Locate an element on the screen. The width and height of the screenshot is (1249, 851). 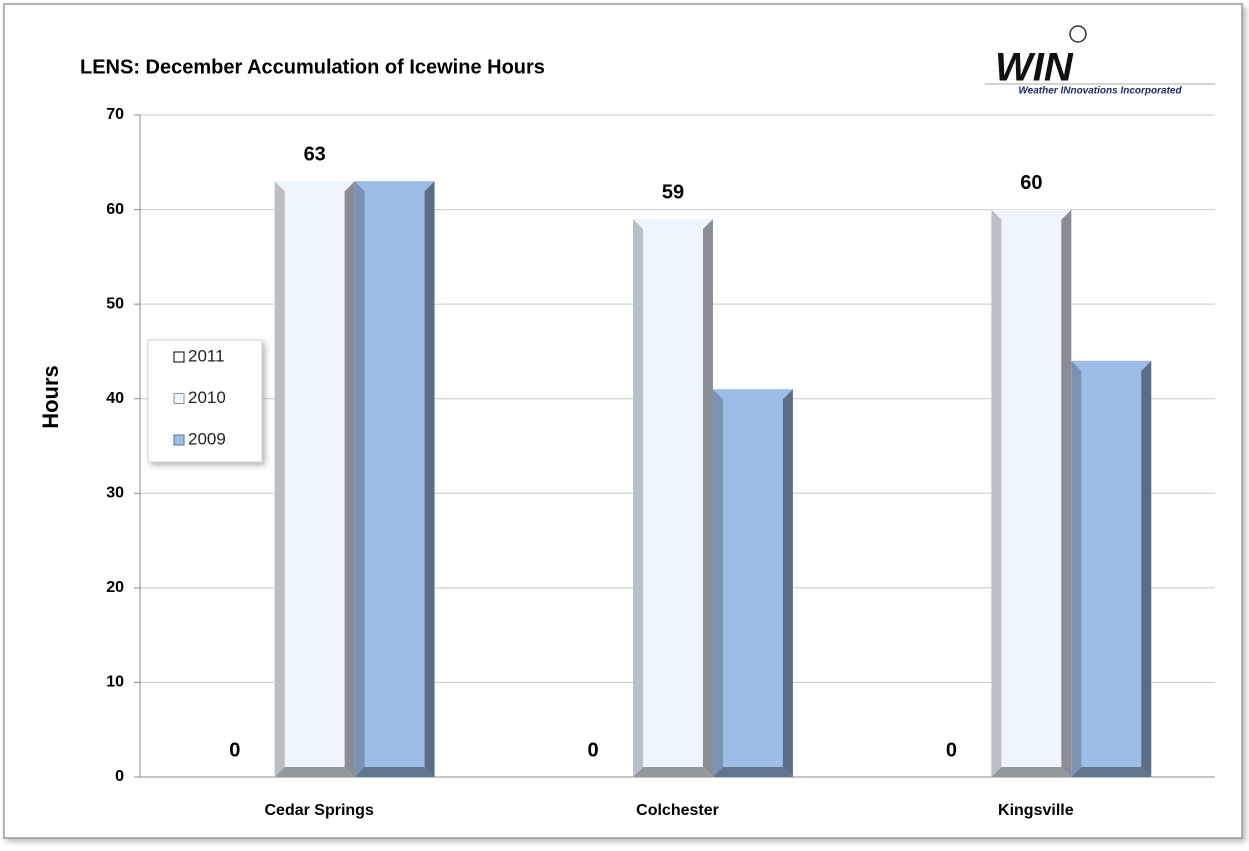
y-tick-label: 40 is located at coordinates (115, 398).